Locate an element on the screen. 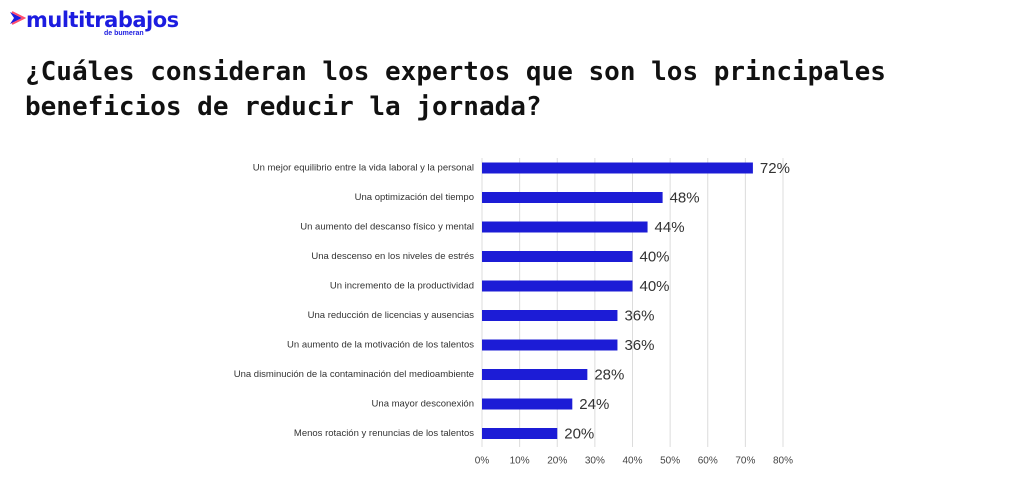  y-tick-label: Un incremento de la productividad is located at coordinates (402, 286).